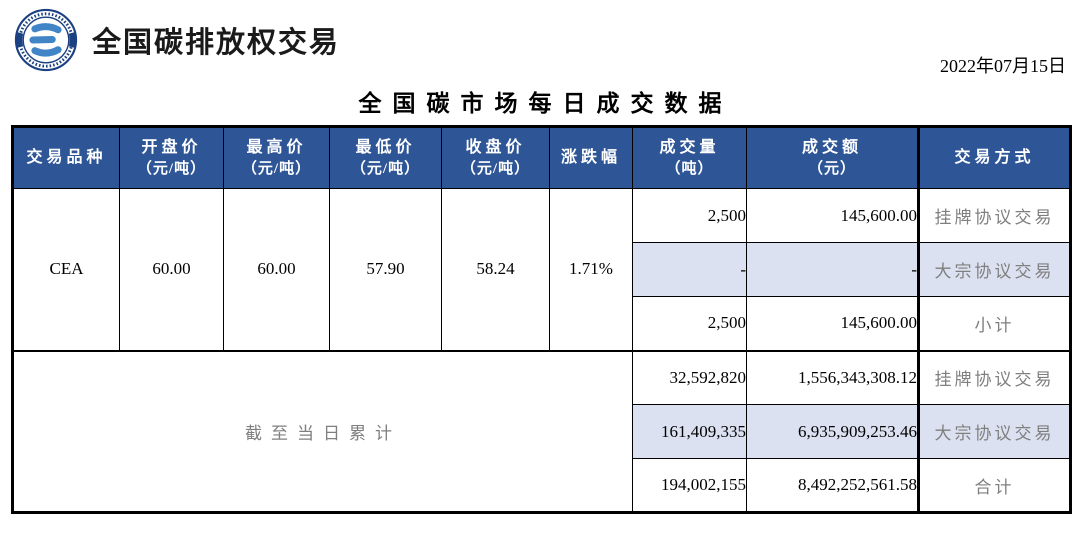 This screenshot has height=534, width=1080. What do you see at coordinates (46, 40) in the screenshot?
I see `carbon-exchange-logo-icon` at bounding box center [46, 40].